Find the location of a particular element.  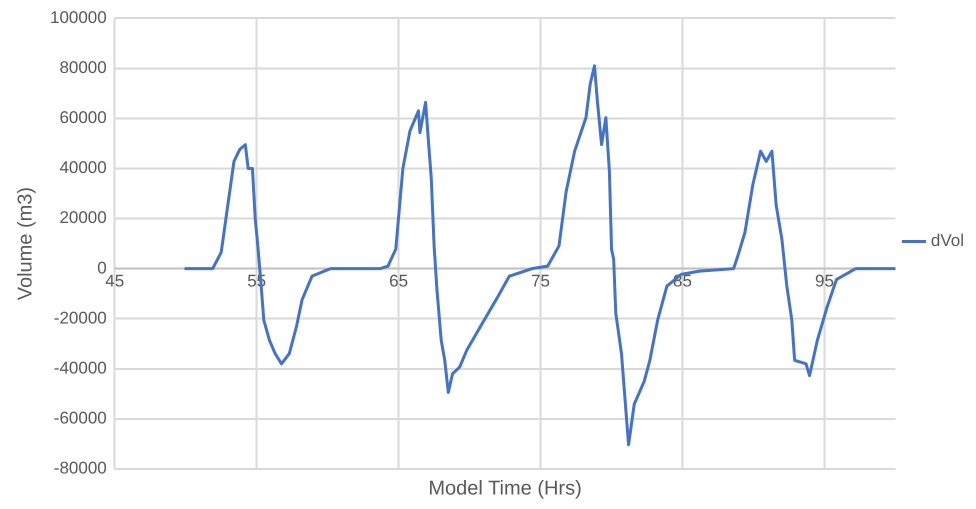

y-tick-label: 40000 is located at coordinates (83, 168).